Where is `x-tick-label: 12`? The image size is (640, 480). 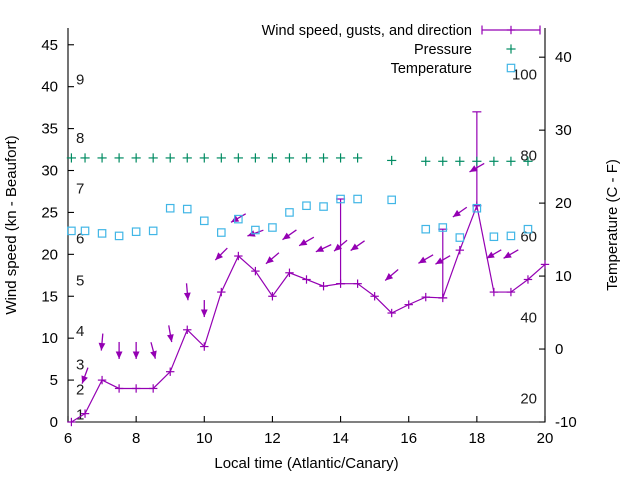
x-tick-label: 12 is located at coordinates (272, 438).